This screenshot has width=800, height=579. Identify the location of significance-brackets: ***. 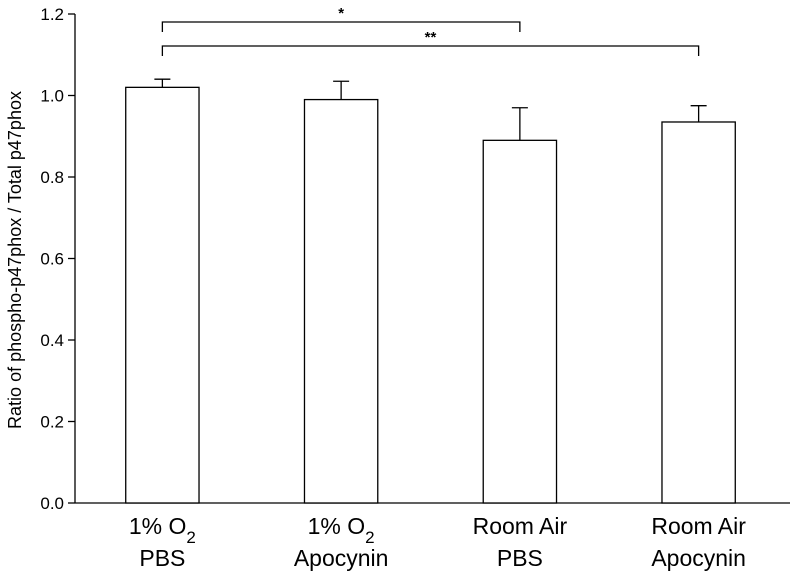
(430, 30).